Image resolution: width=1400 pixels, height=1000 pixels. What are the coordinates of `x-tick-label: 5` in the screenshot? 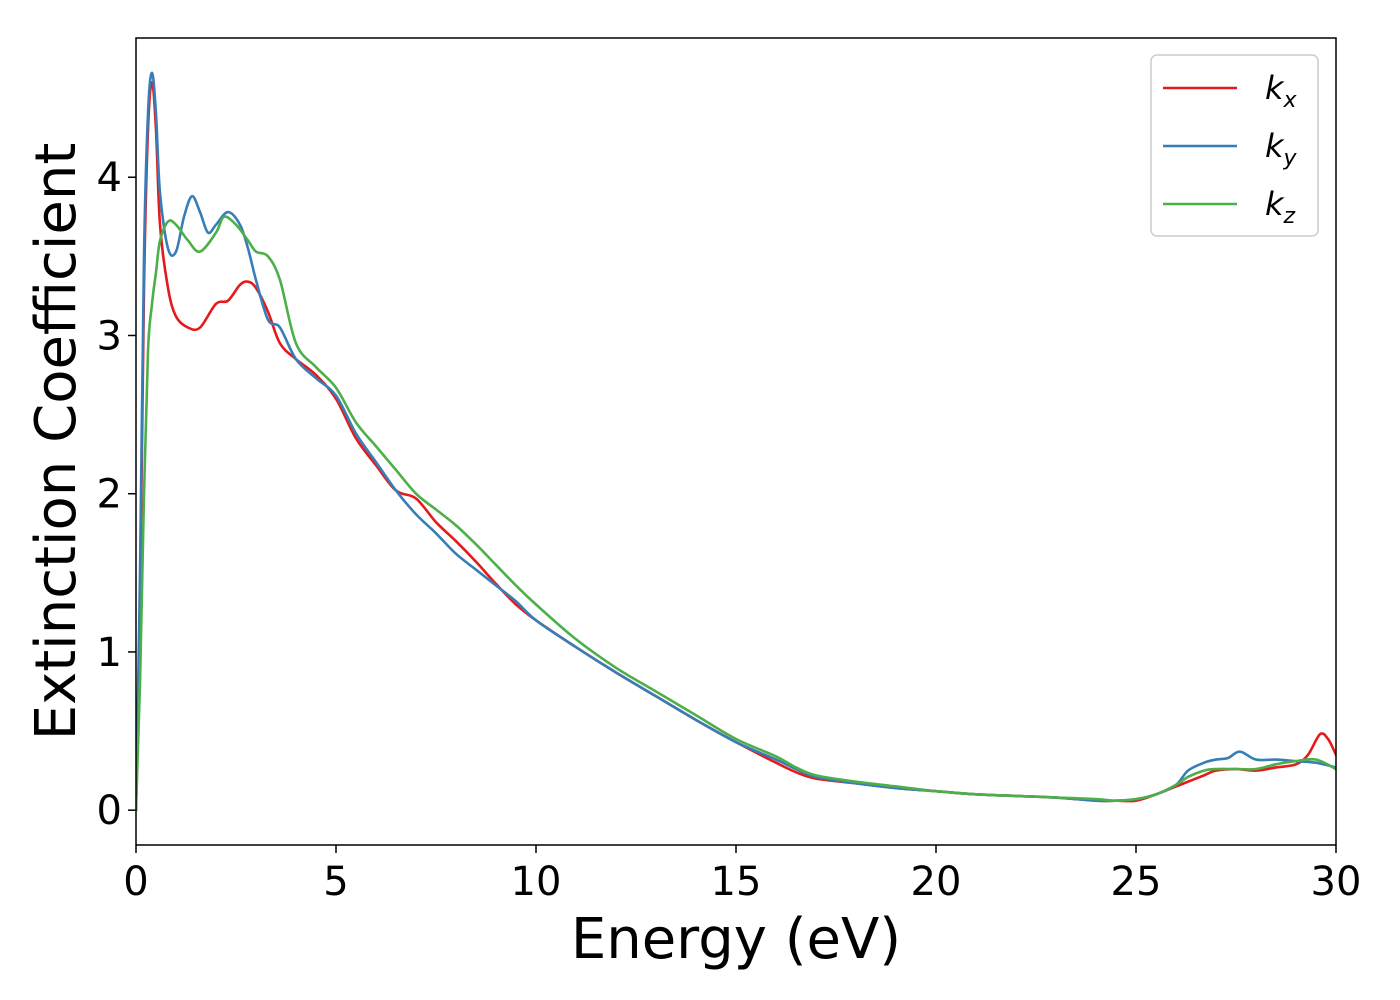 It's located at (335, 882).